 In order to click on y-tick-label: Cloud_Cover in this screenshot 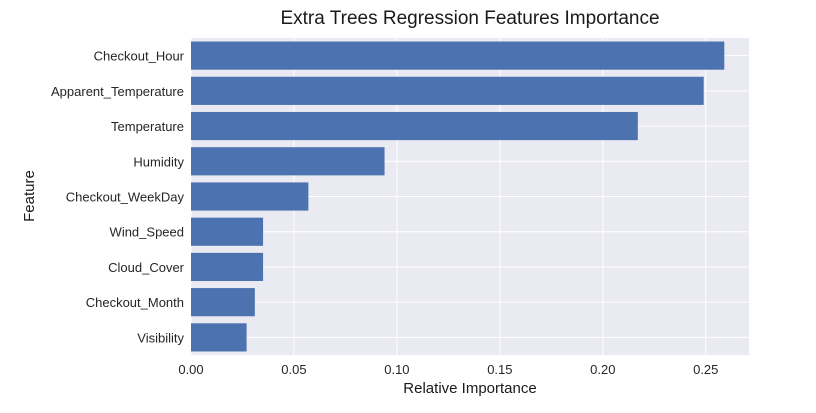, I will do `click(146, 267)`.